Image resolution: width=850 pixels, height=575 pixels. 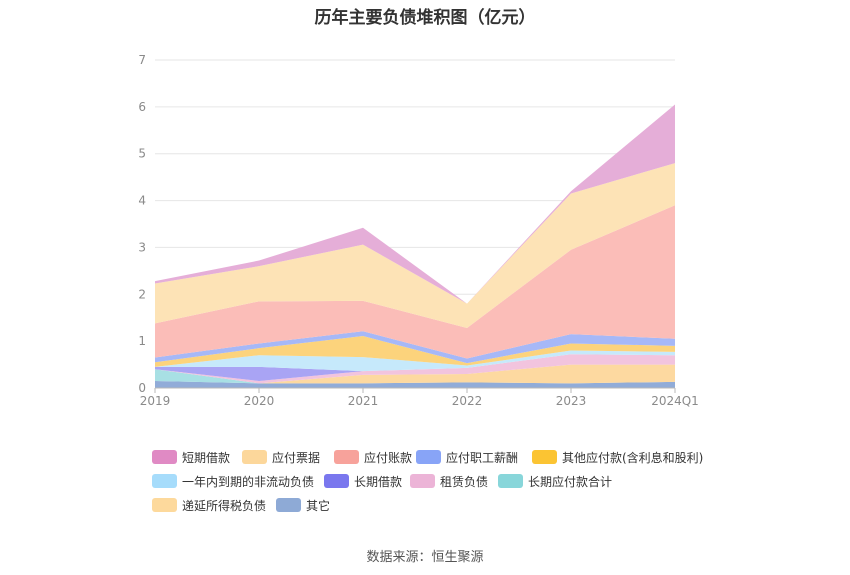 What do you see at coordinates (425, 557) in the screenshot?
I see `source-note: 数据来源：恒生聚源` at bounding box center [425, 557].